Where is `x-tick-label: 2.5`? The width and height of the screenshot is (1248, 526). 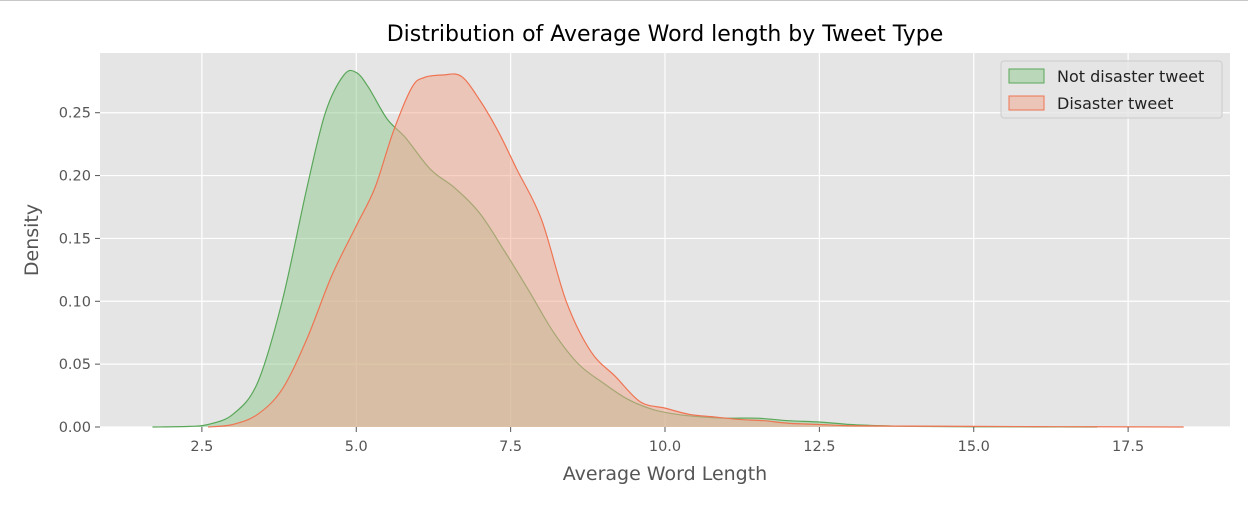
x-tick-label: 2.5 is located at coordinates (201, 447).